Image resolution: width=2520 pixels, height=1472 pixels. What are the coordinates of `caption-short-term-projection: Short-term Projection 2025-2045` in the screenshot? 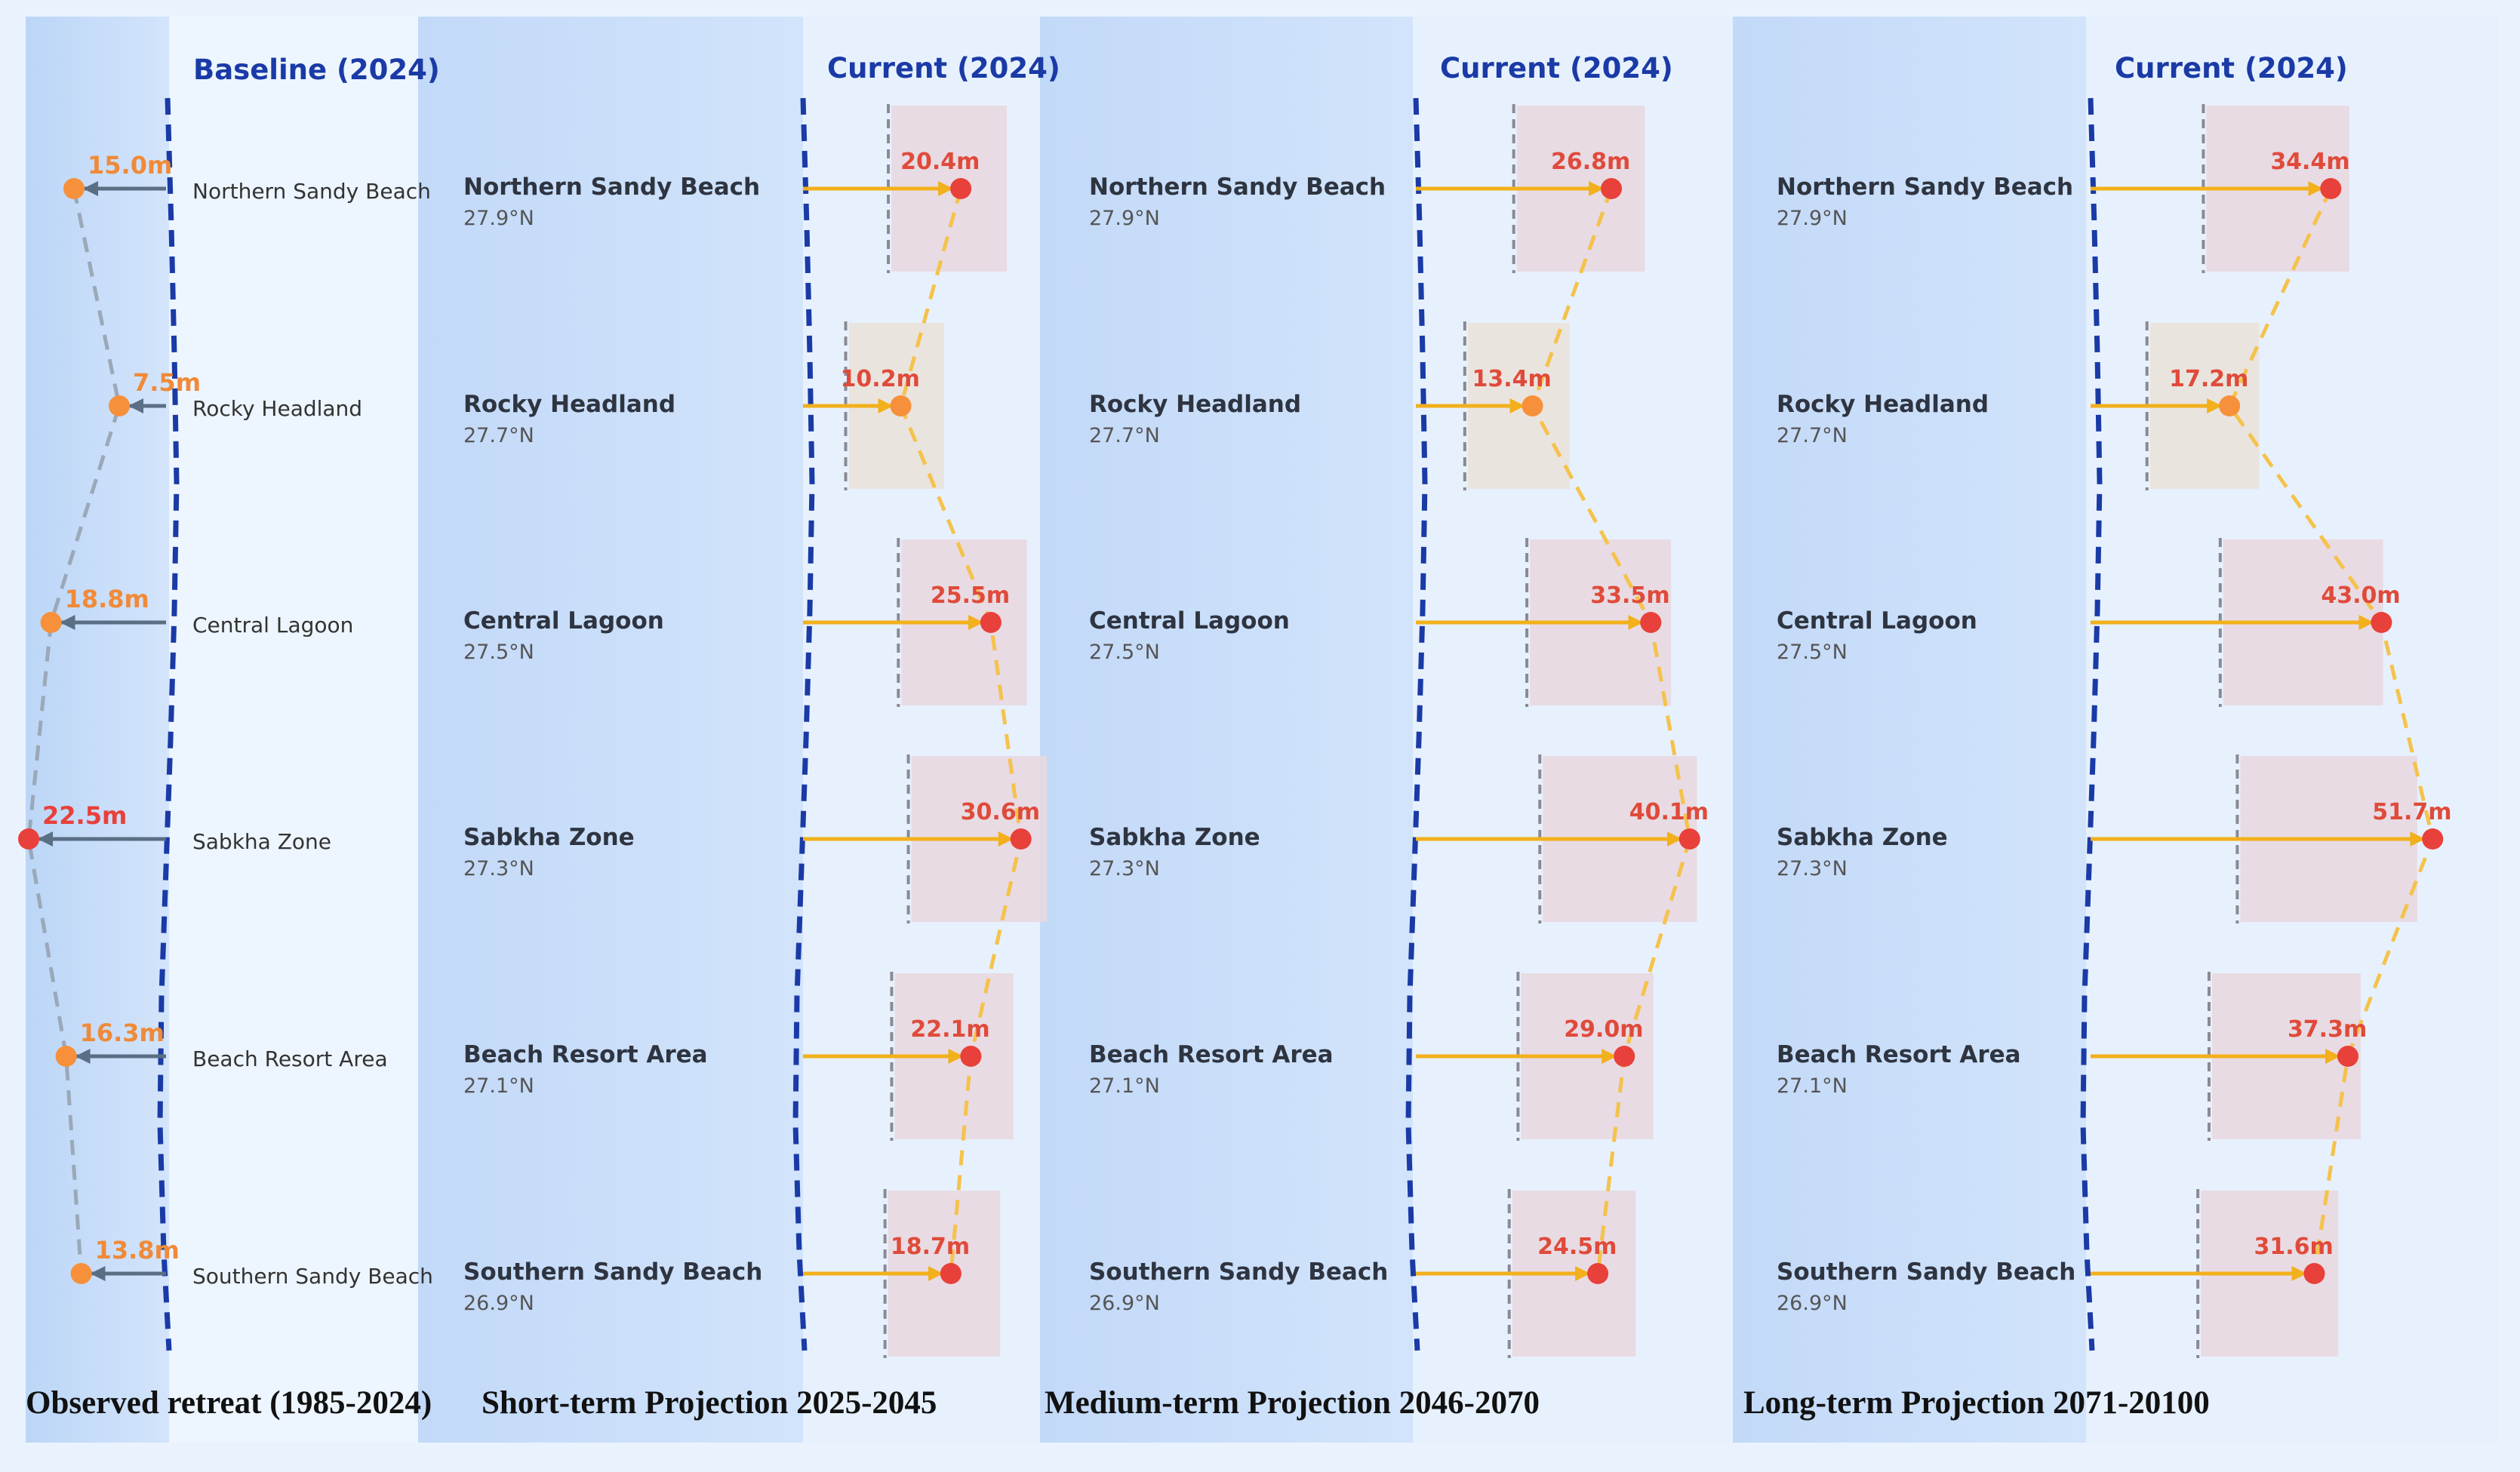 It's located at (709, 1403).